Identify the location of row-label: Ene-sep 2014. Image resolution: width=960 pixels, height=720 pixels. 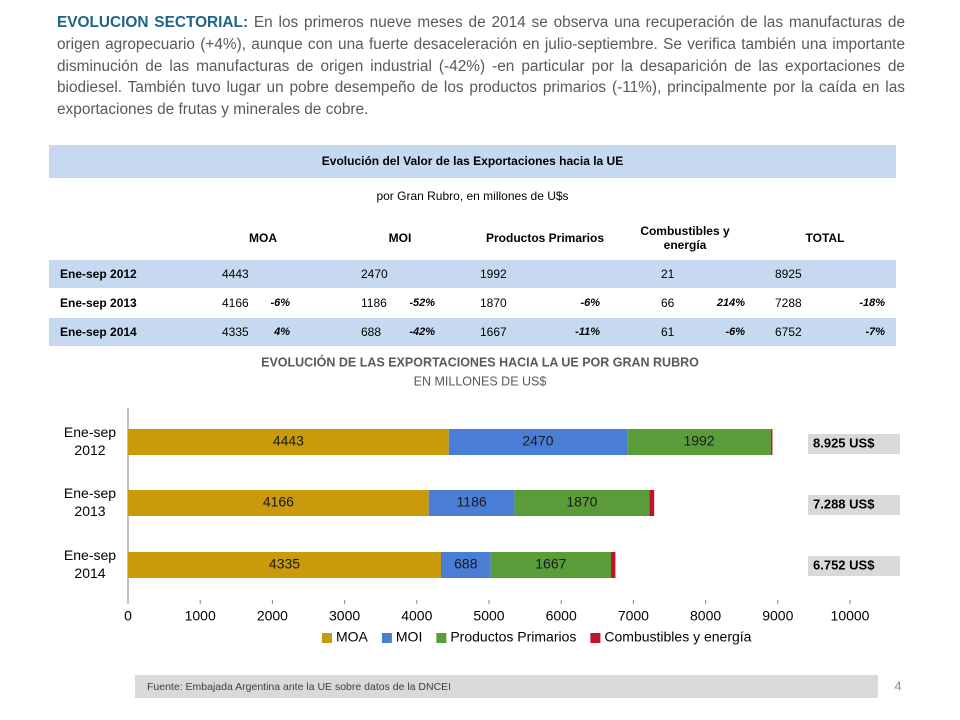
(98, 332).